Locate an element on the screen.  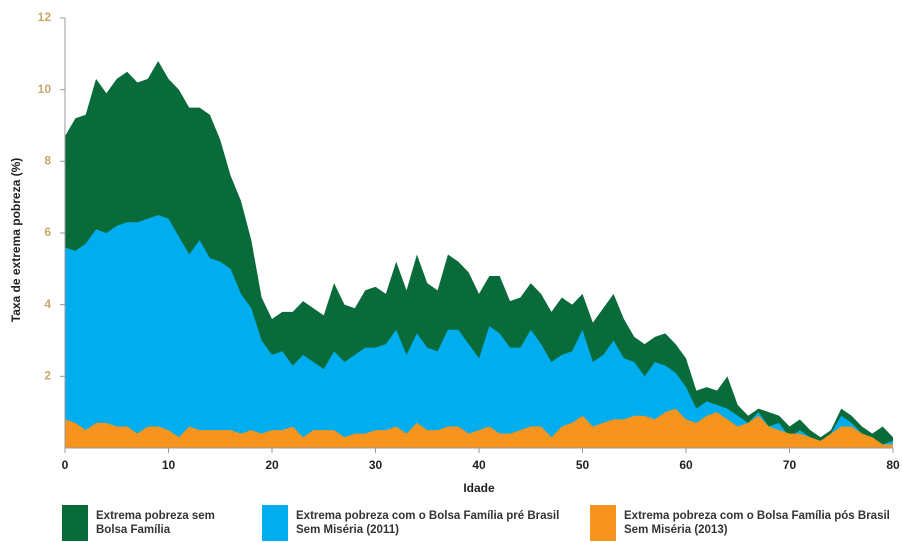
x-tick-label: 50 is located at coordinates (583, 465).